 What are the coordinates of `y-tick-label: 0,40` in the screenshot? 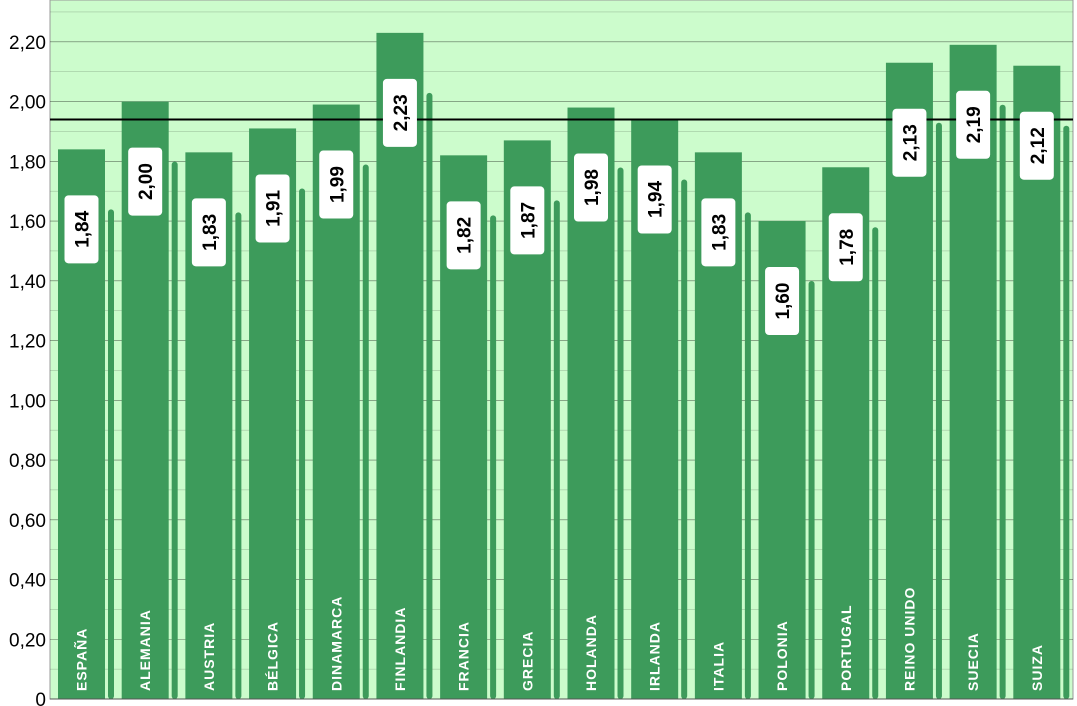 It's located at (27, 581).